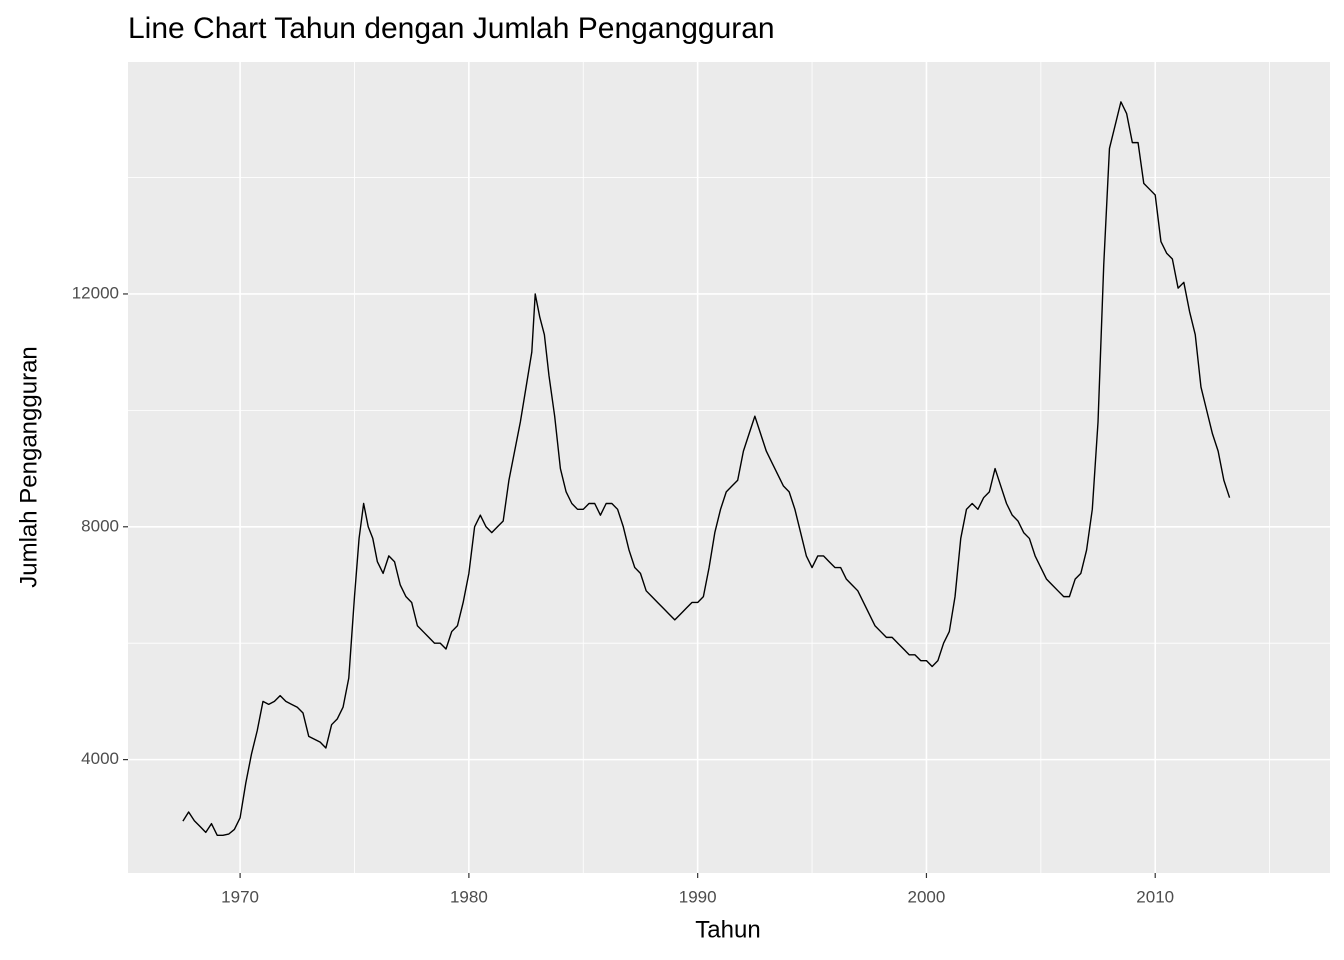  I want to click on y-tick-label: 8000, so click(100, 525).